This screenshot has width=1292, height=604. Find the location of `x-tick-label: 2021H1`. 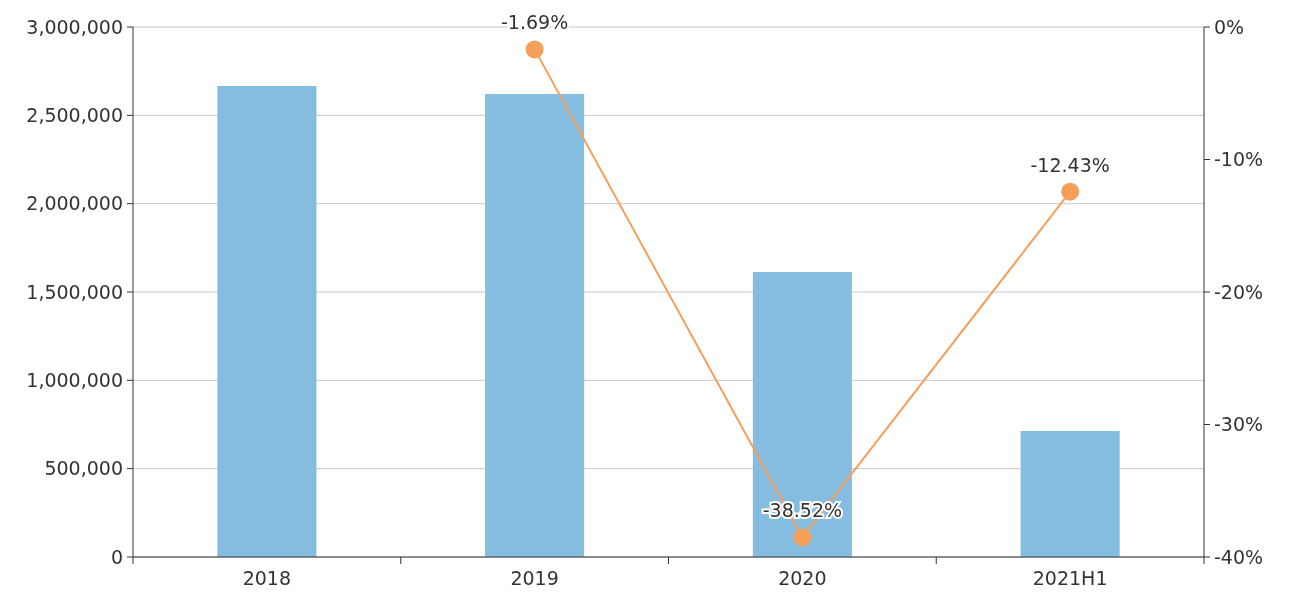

x-tick-label: 2021H1 is located at coordinates (1070, 578).